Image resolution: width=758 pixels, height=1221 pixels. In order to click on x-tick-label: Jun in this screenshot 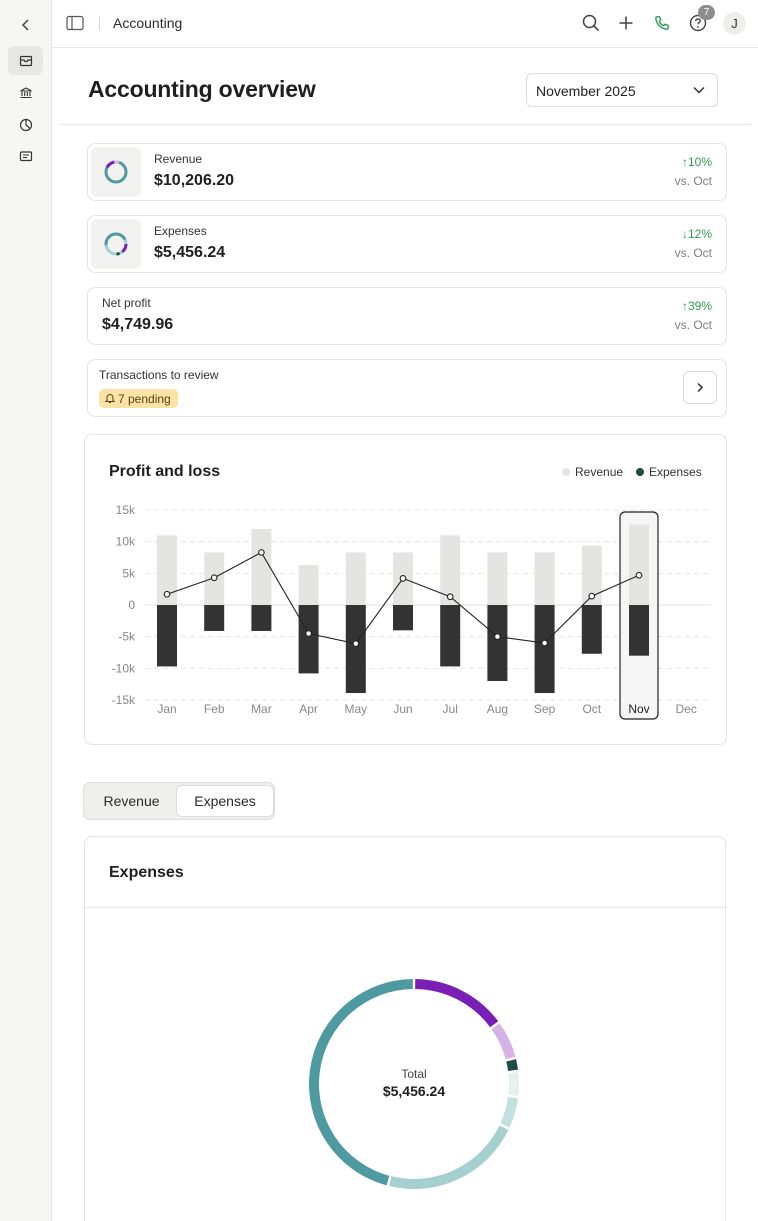, I will do `click(402, 709)`.